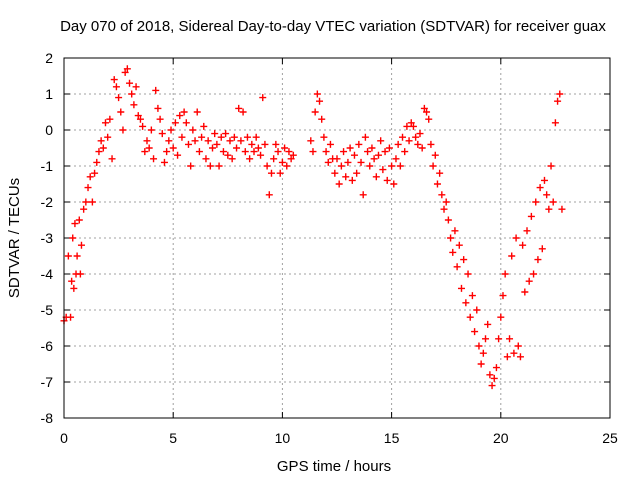 The height and width of the screenshot is (480, 640). Describe the element at coordinates (392, 438) in the screenshot. I see `x-tick-label: 15` at that location.